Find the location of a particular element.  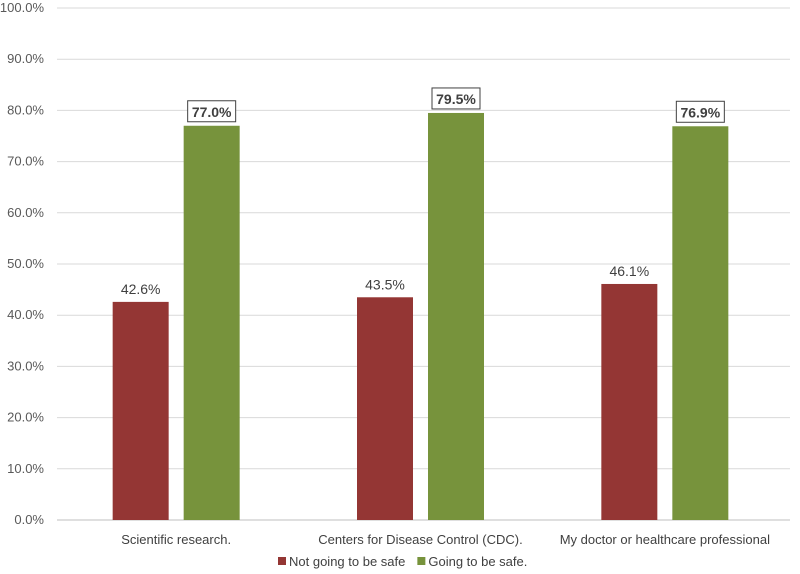

legend: Not going to be safe Going to be safe. is located at coordinates (402, 561).